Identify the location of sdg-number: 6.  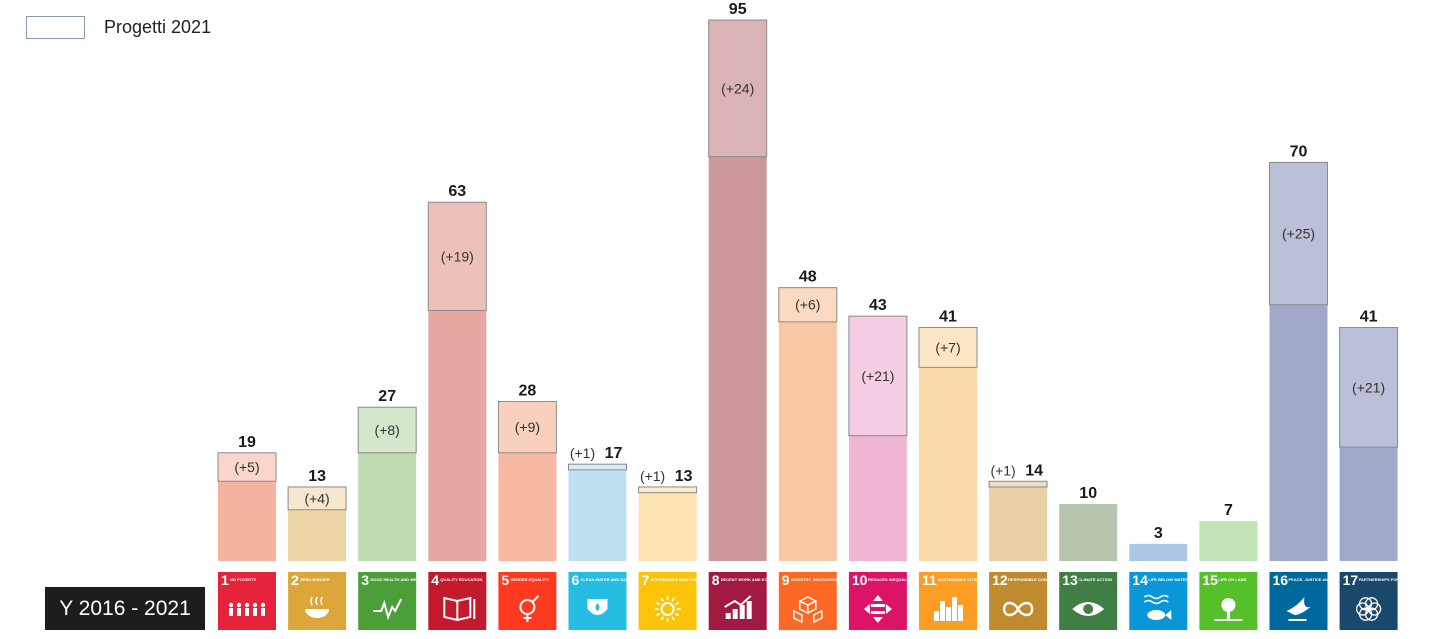
(576, 580).